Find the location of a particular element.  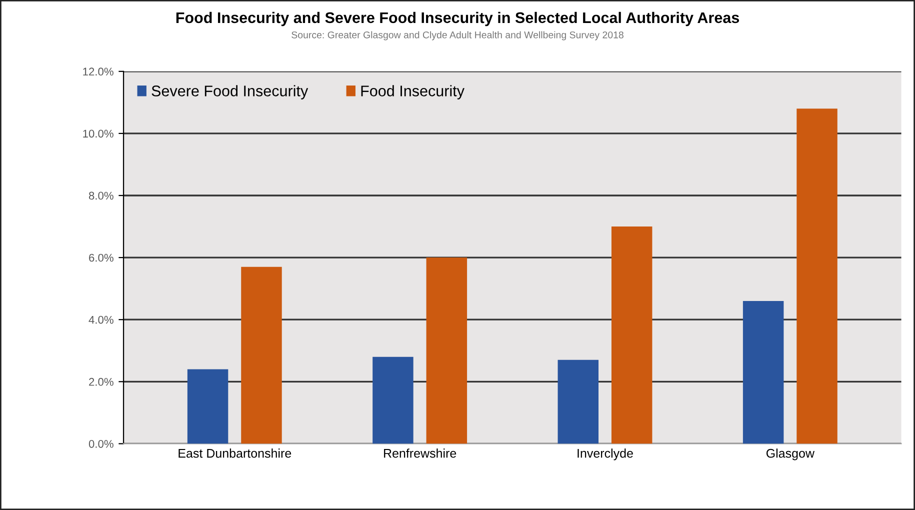

legend-label: Severe Food Insecurity is located at coordinates (230, 92).